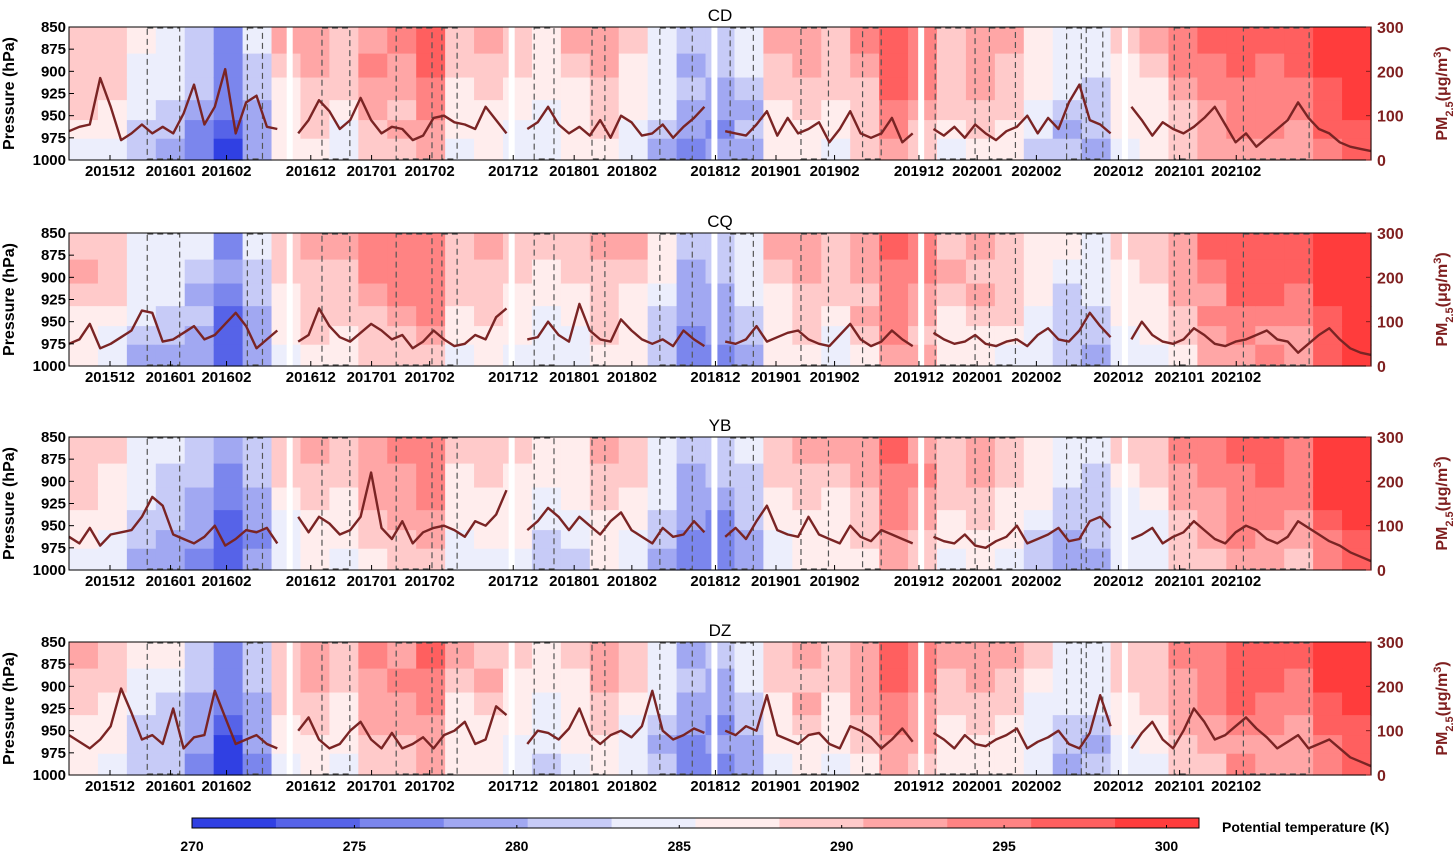  What do you see at coordinates (513, 171) in the screenshot?
I see `x-tick-label: 201712` at bounding box center [513, 171].